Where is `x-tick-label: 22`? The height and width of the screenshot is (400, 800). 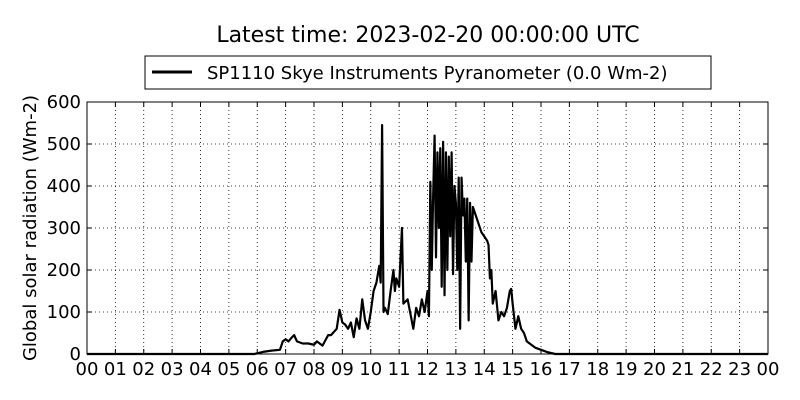 x-tick-label: 22 is located at coordinates (711, 369).